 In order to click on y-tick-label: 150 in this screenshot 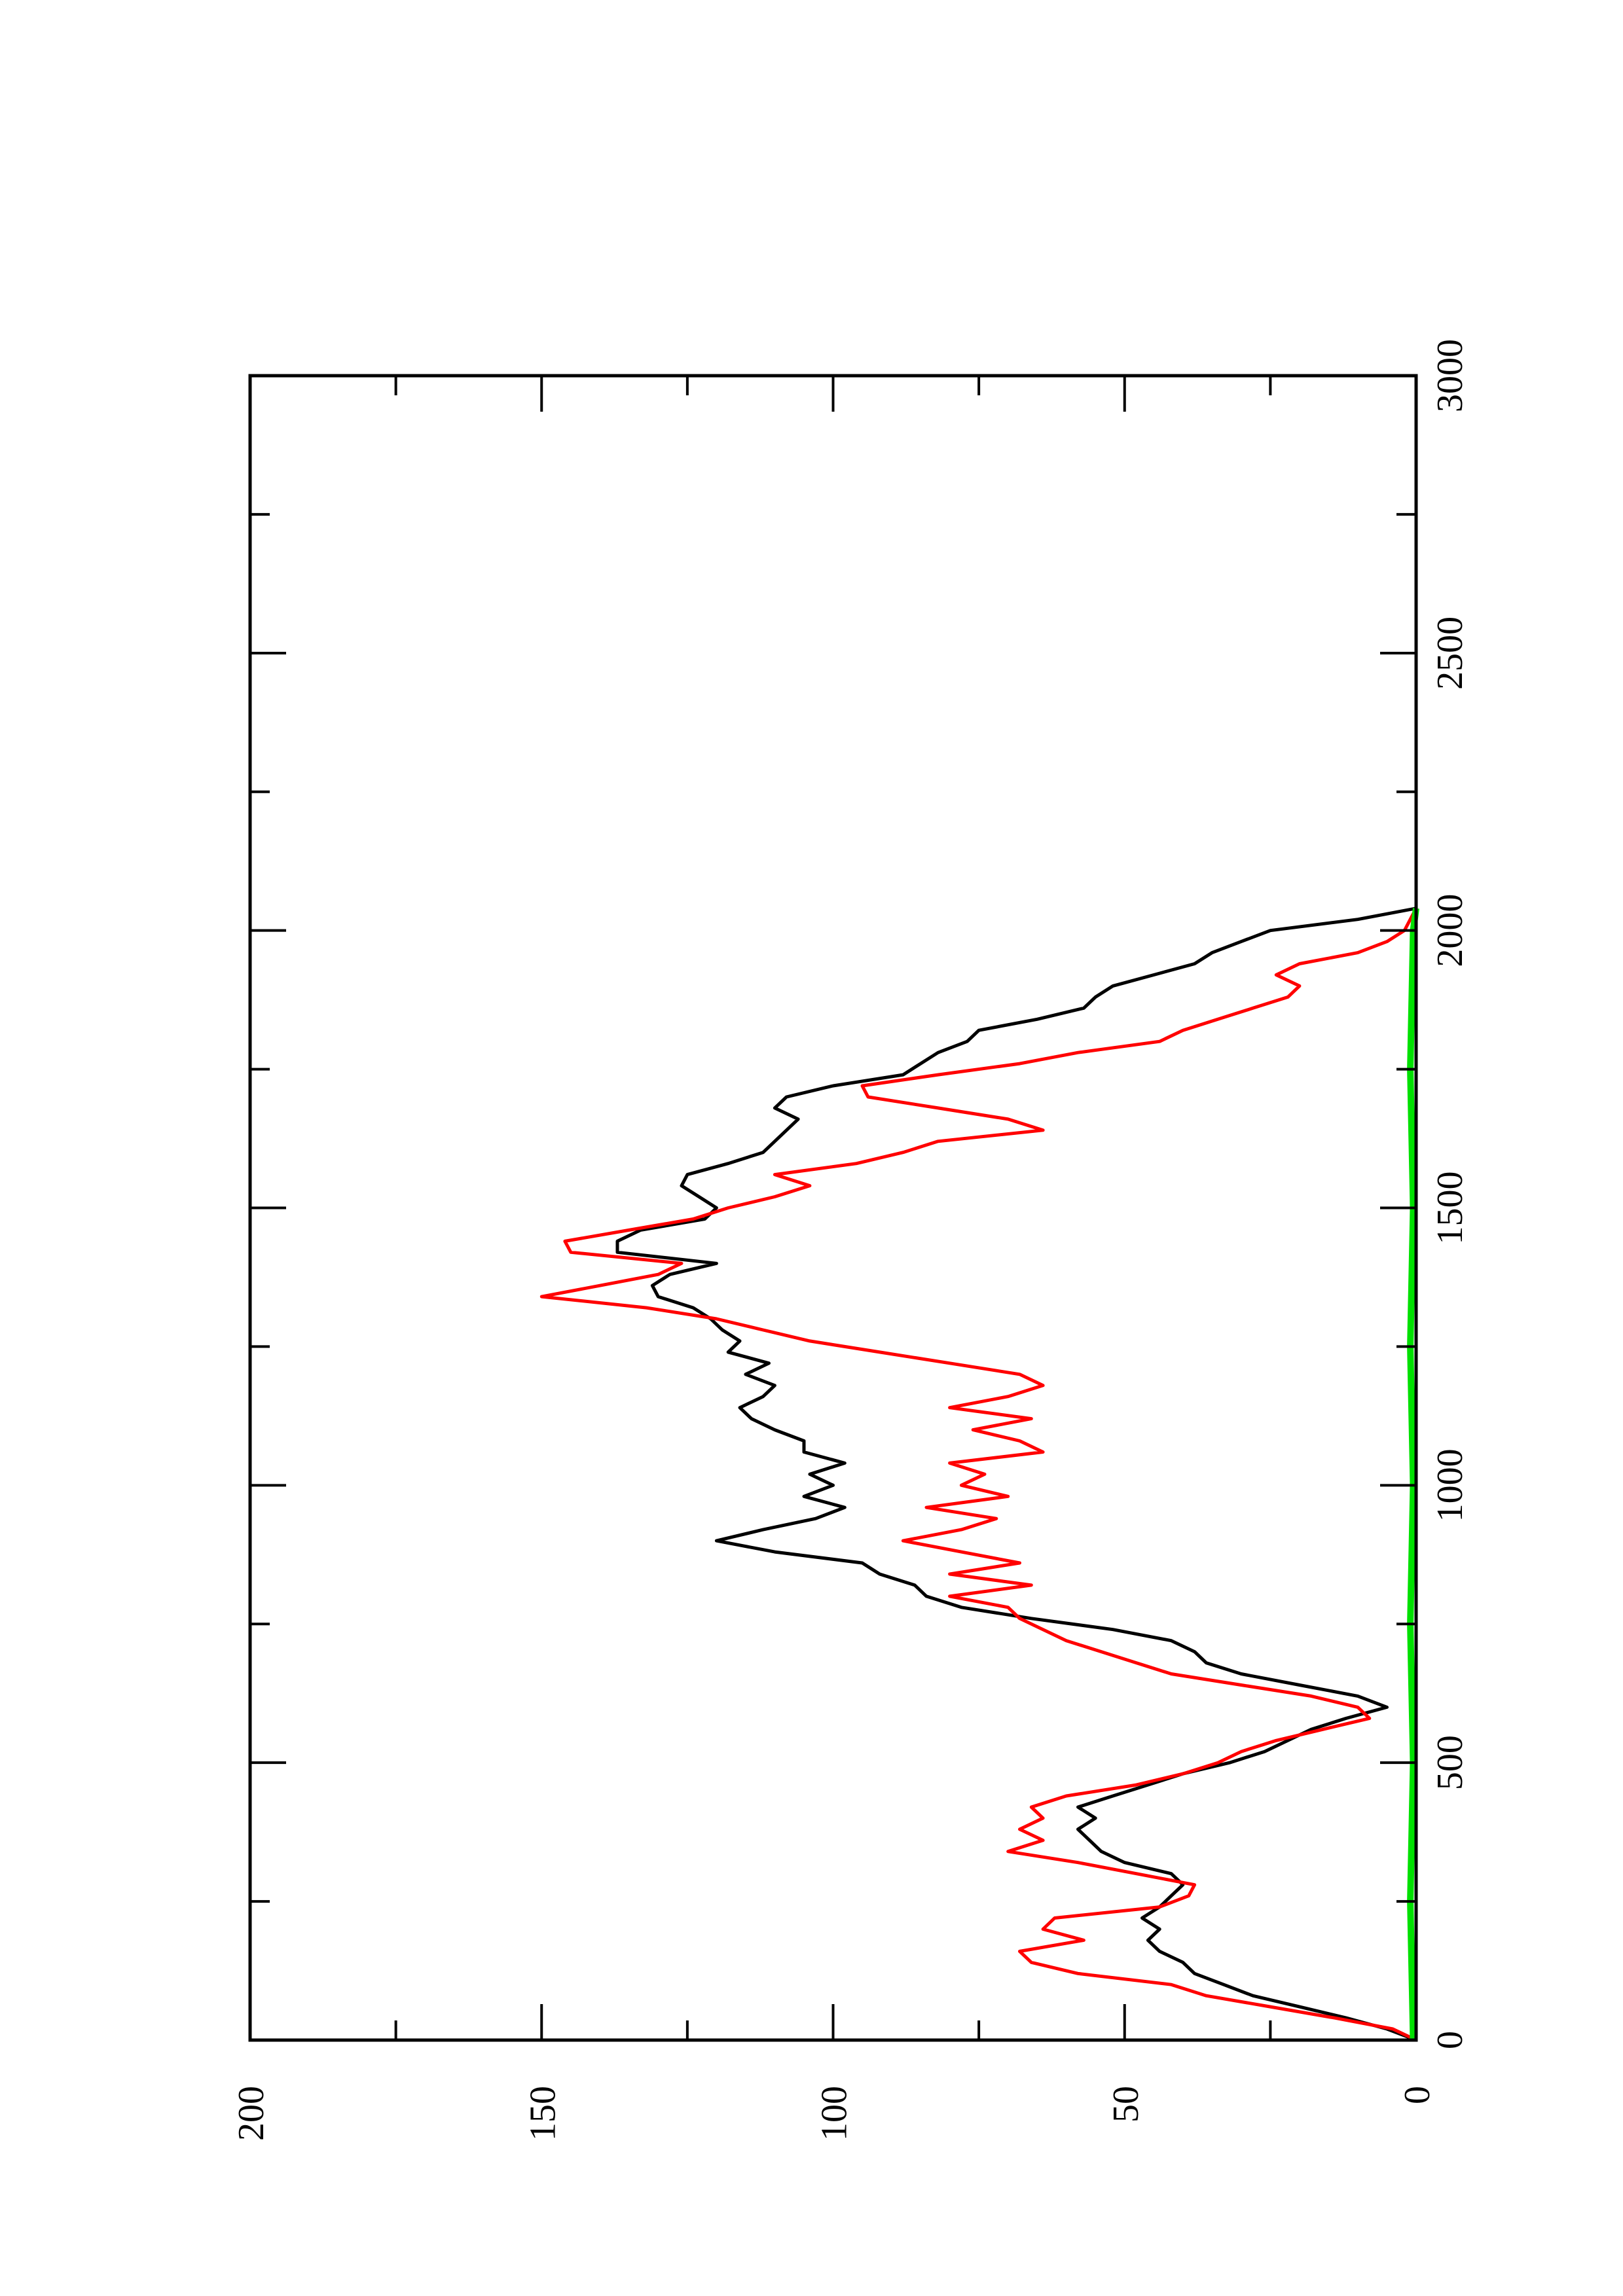, I will do `click(542, 2113)`.